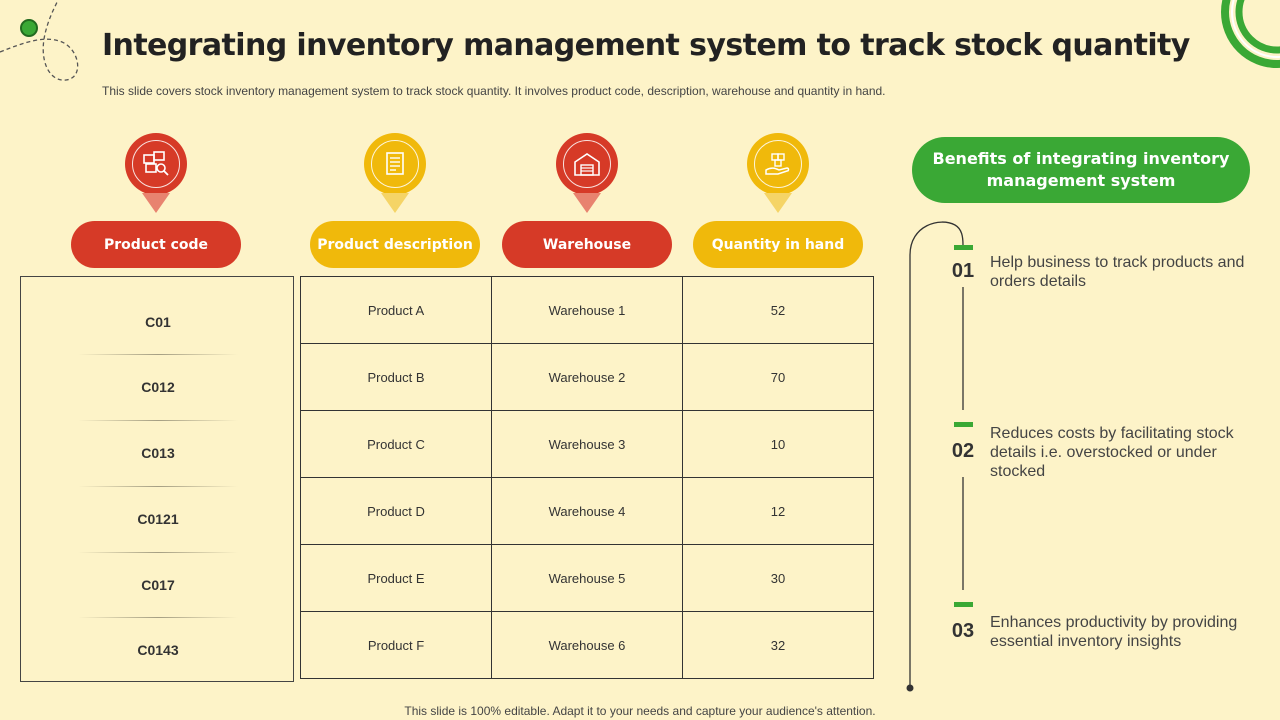 The width and height of the screenshot is (1280, 720). I want to click on column-icon-warehouse, so click(587, 164).